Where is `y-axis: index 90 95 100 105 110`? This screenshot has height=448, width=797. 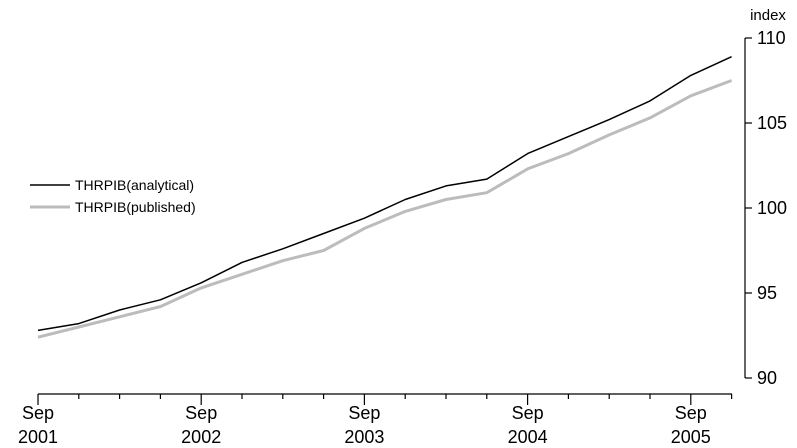 y-axis: index 90 95 100 105 110 is located at coordinates (765, 197).